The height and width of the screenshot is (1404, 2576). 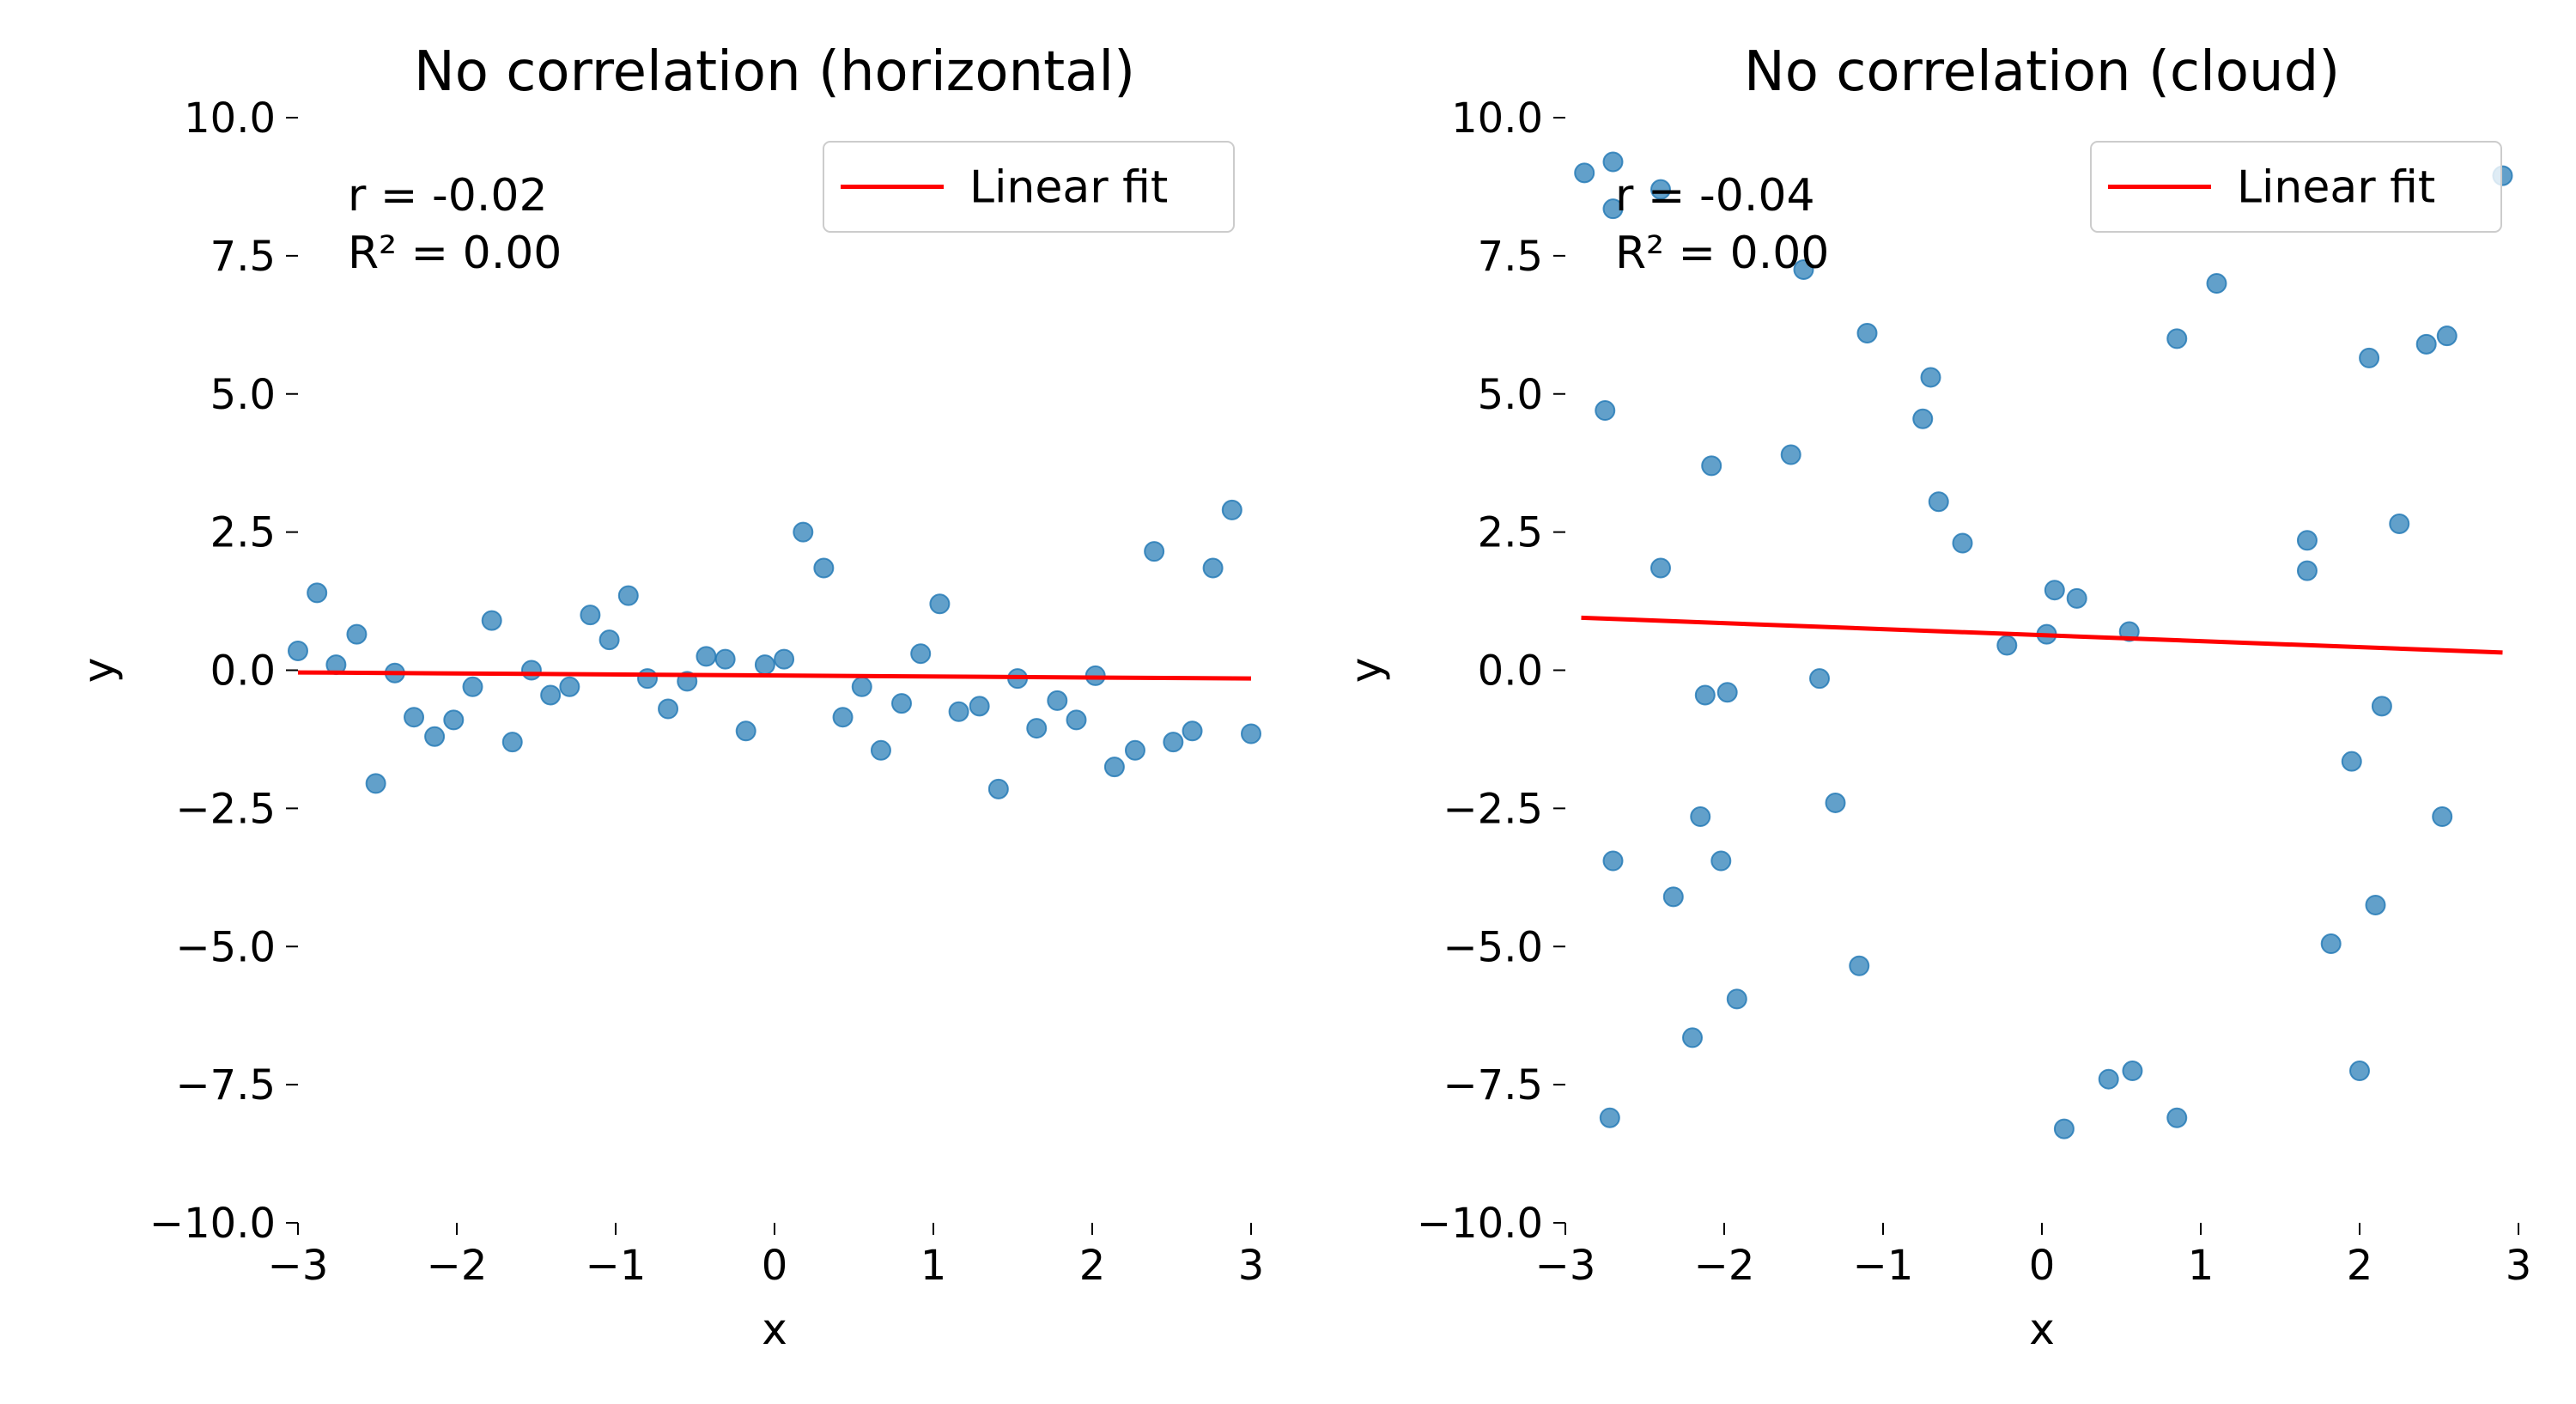 What do you see at coordinates (226, 1085) in the screenshot?
I see `y-tick-label: −7.5` at bounding box center [226, 1085].